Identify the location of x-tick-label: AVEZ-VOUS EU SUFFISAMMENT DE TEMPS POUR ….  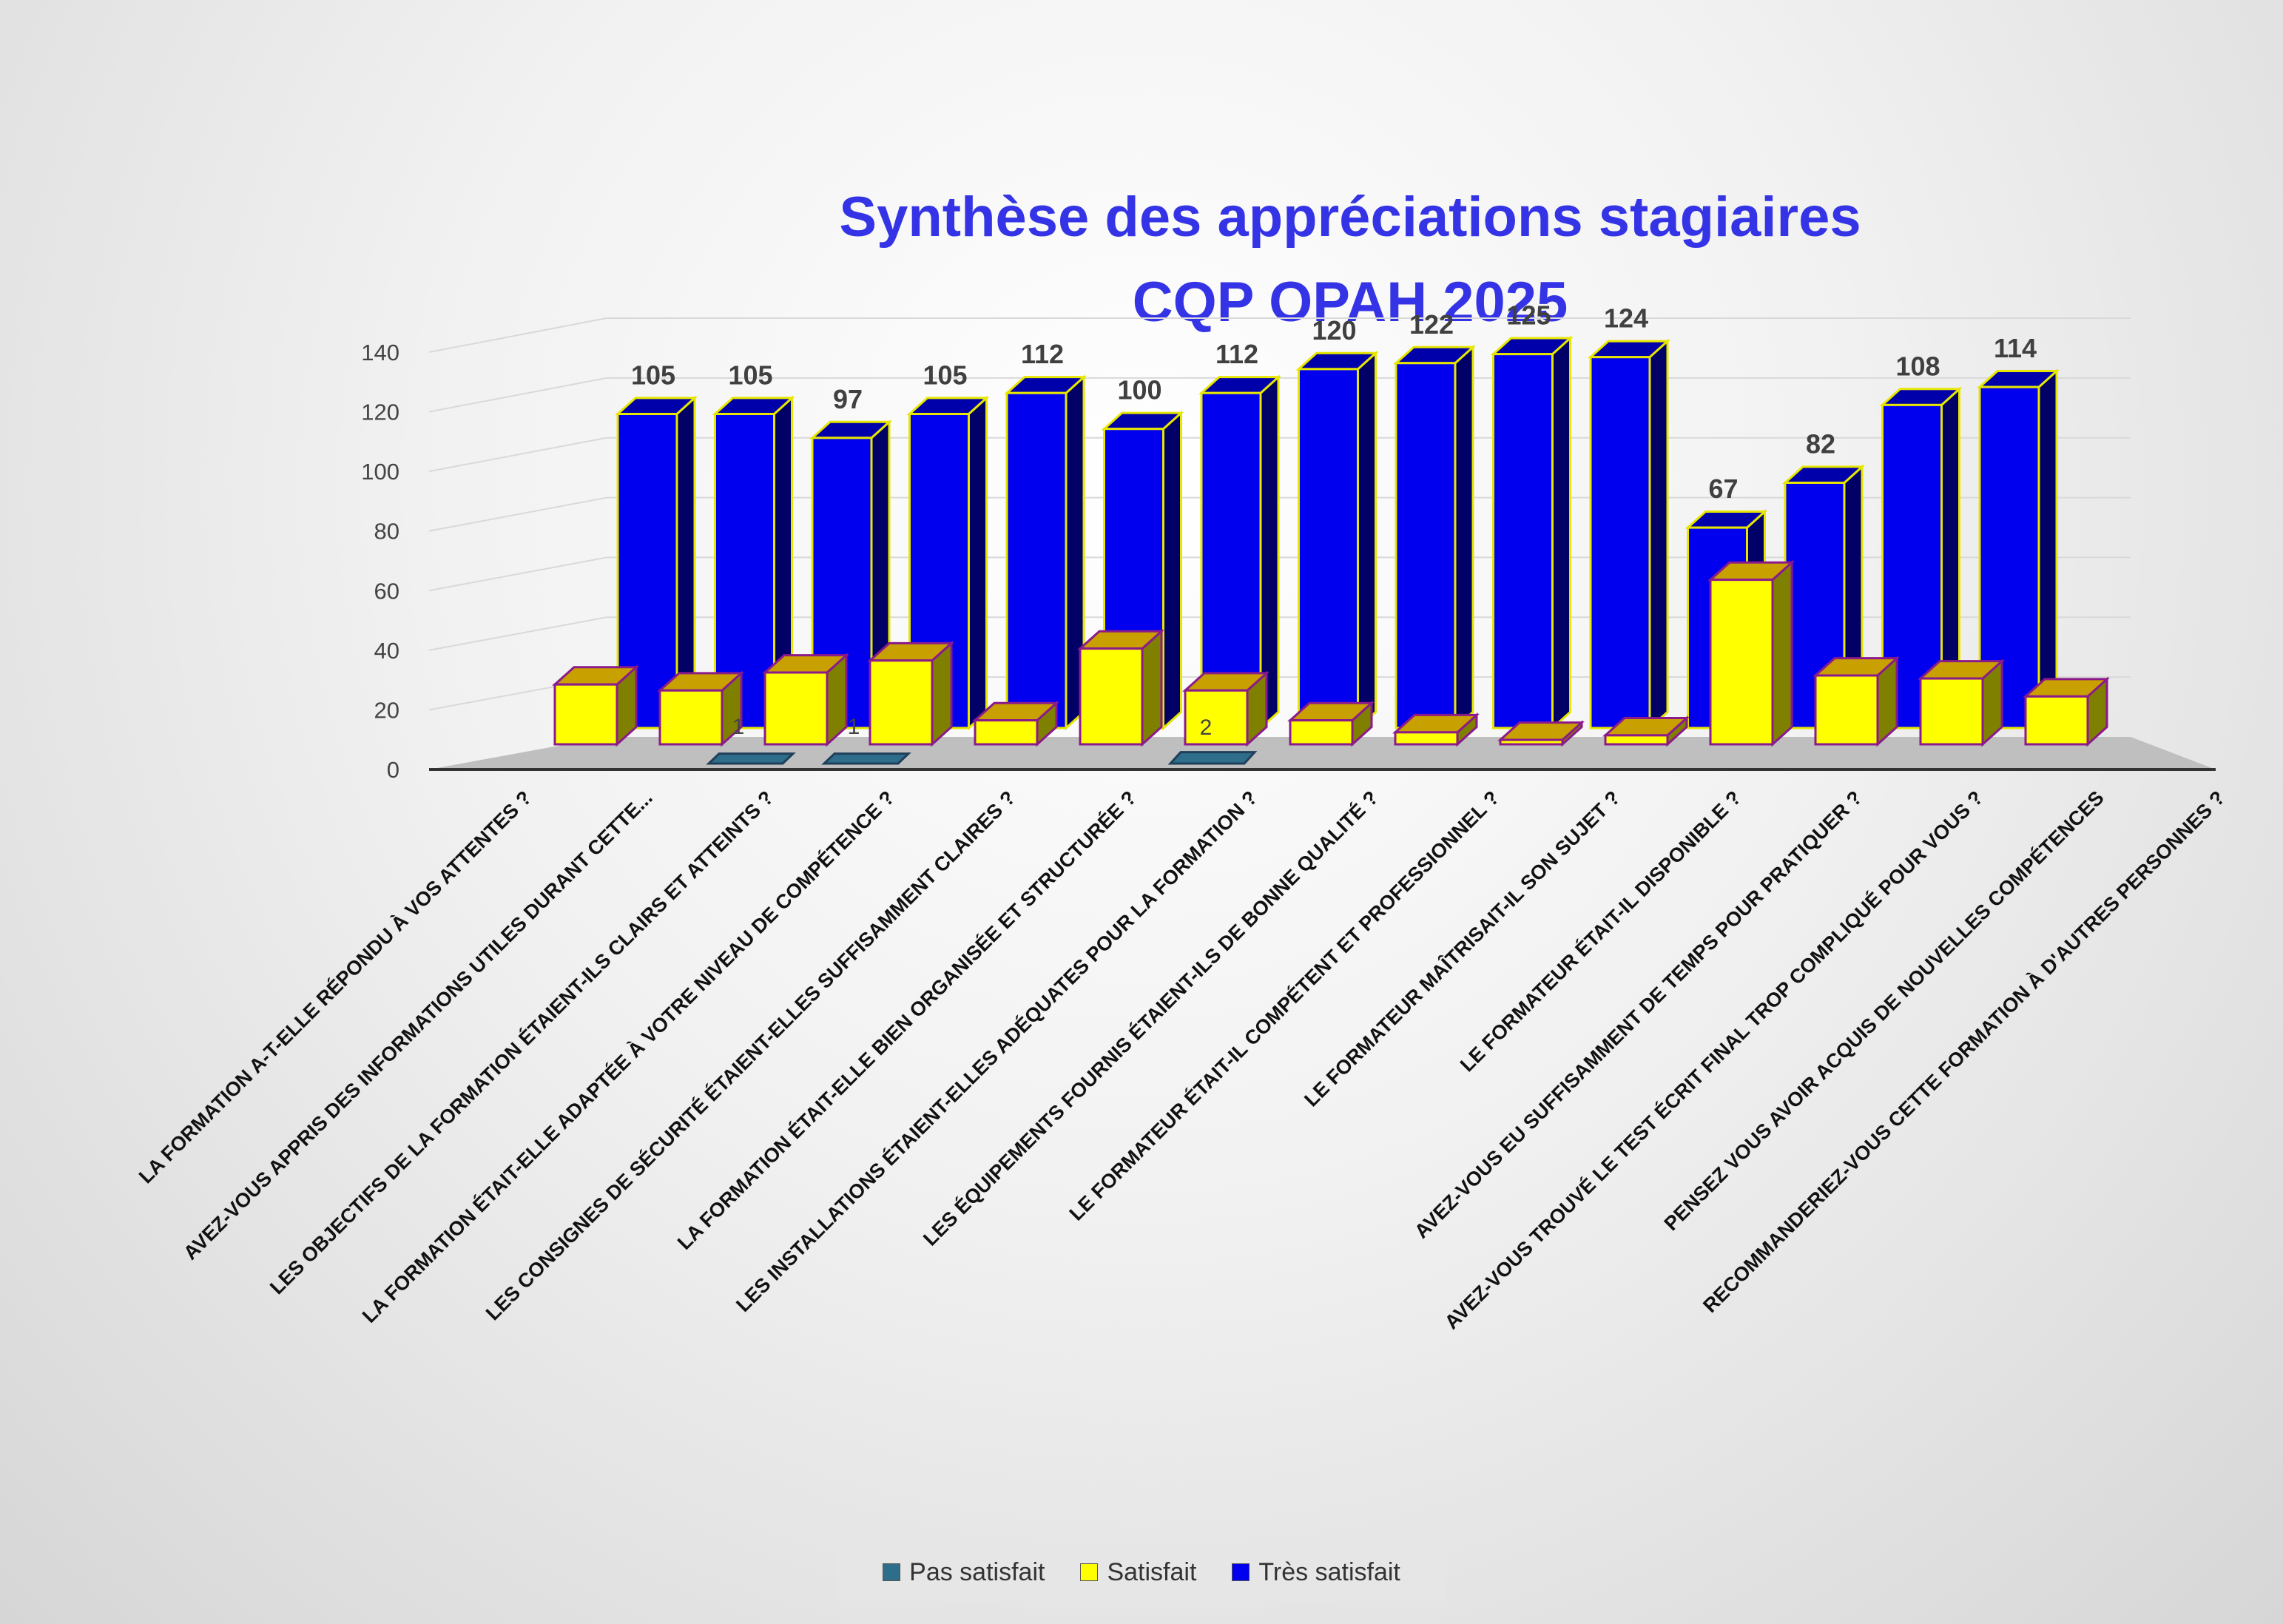
(1638, 1014).